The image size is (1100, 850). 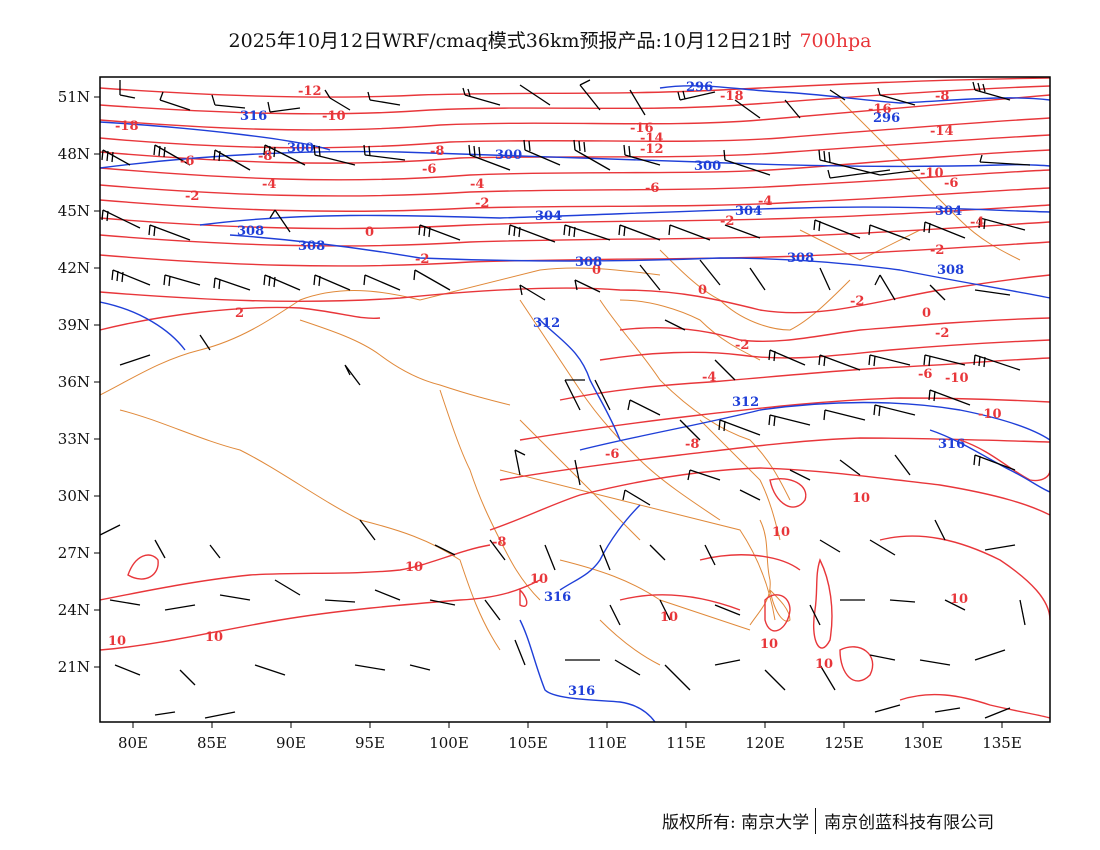 I want to click on isotherm-label: 0, so click(x=596, y=270).